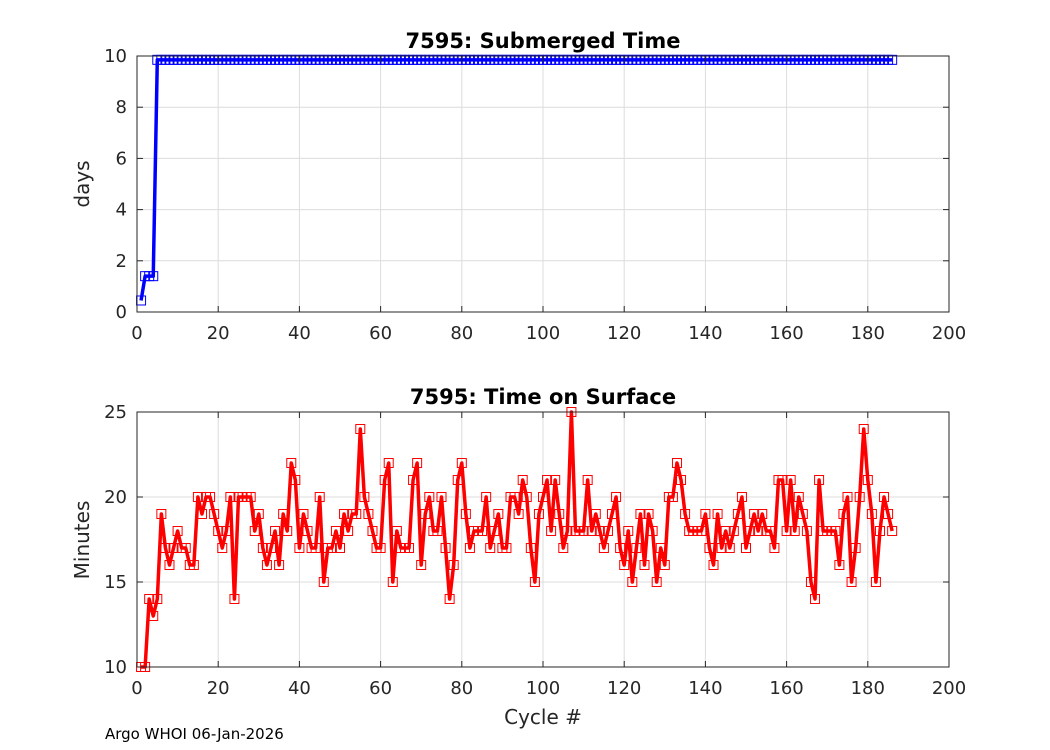 The height and width of the screenshot is (750, 1050). Describe the element at coordinates (461, 333) in the screenshot. I see `submerged-xtick-label: 80` at that location.